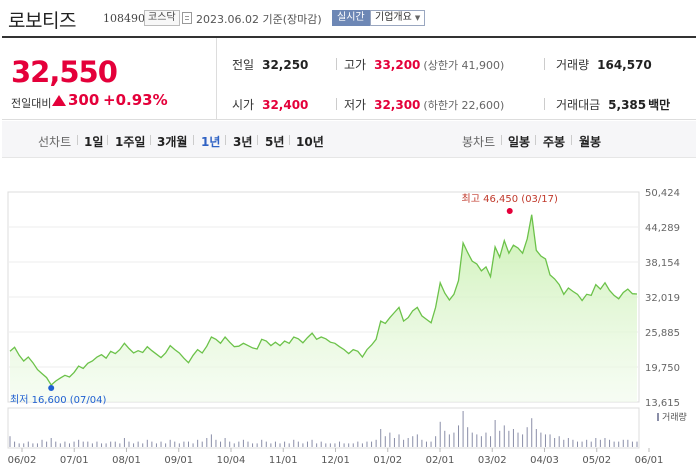 Image resolution: width=698 pixels, height=473 pixels. Describe the element at coordinates (590, 142) in the screenshot. I see `candle-monthly: 월봉` at that location.